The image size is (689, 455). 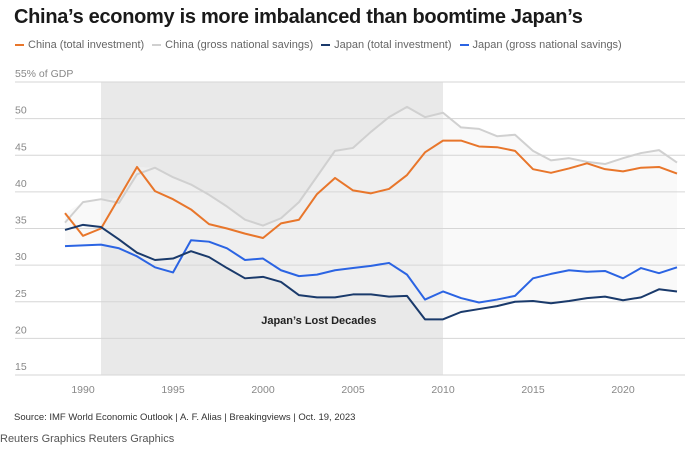 What do you see at coordinates (533, 390) in the screenshot?
I see `x-tick-label-2015: 2015` at bounding box center [533, 390].